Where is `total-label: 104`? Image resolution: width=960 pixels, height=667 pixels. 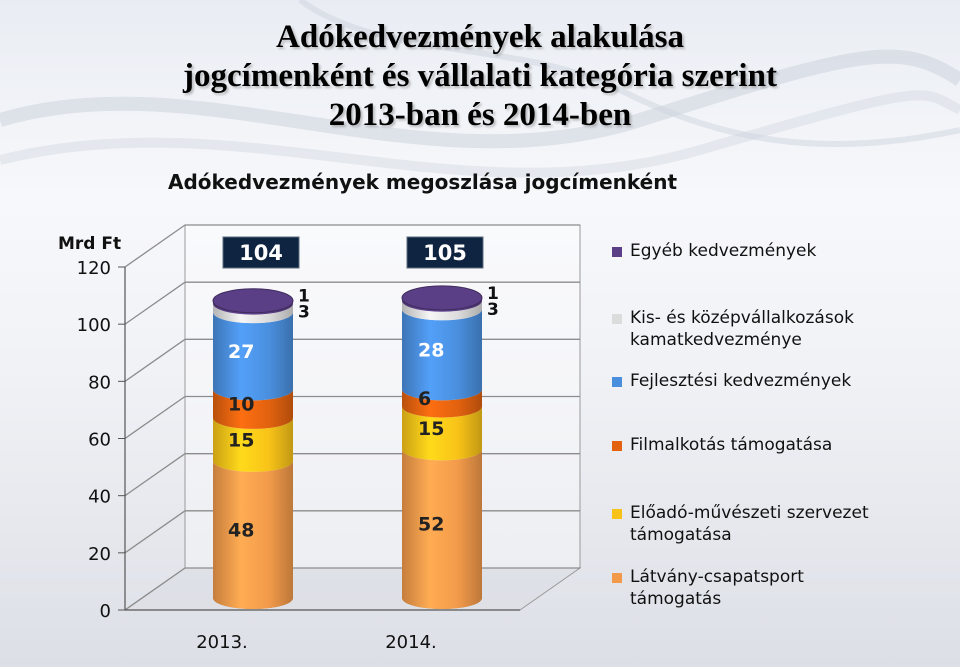 total-label: 104 is located at coordinates (261, 253).